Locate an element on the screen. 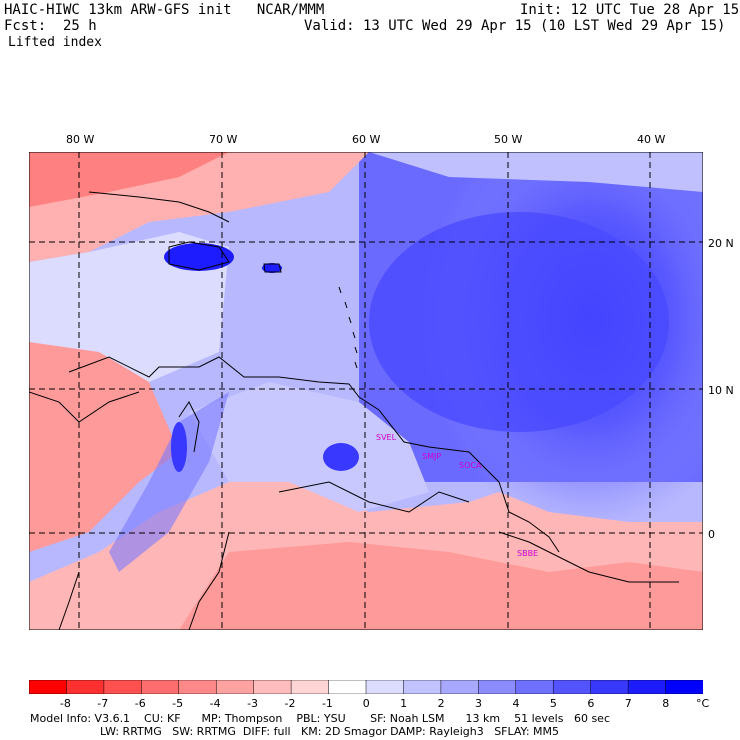  station-labels: SVEL SMJP SOCA SBBE is located at coordinates (457, 495).